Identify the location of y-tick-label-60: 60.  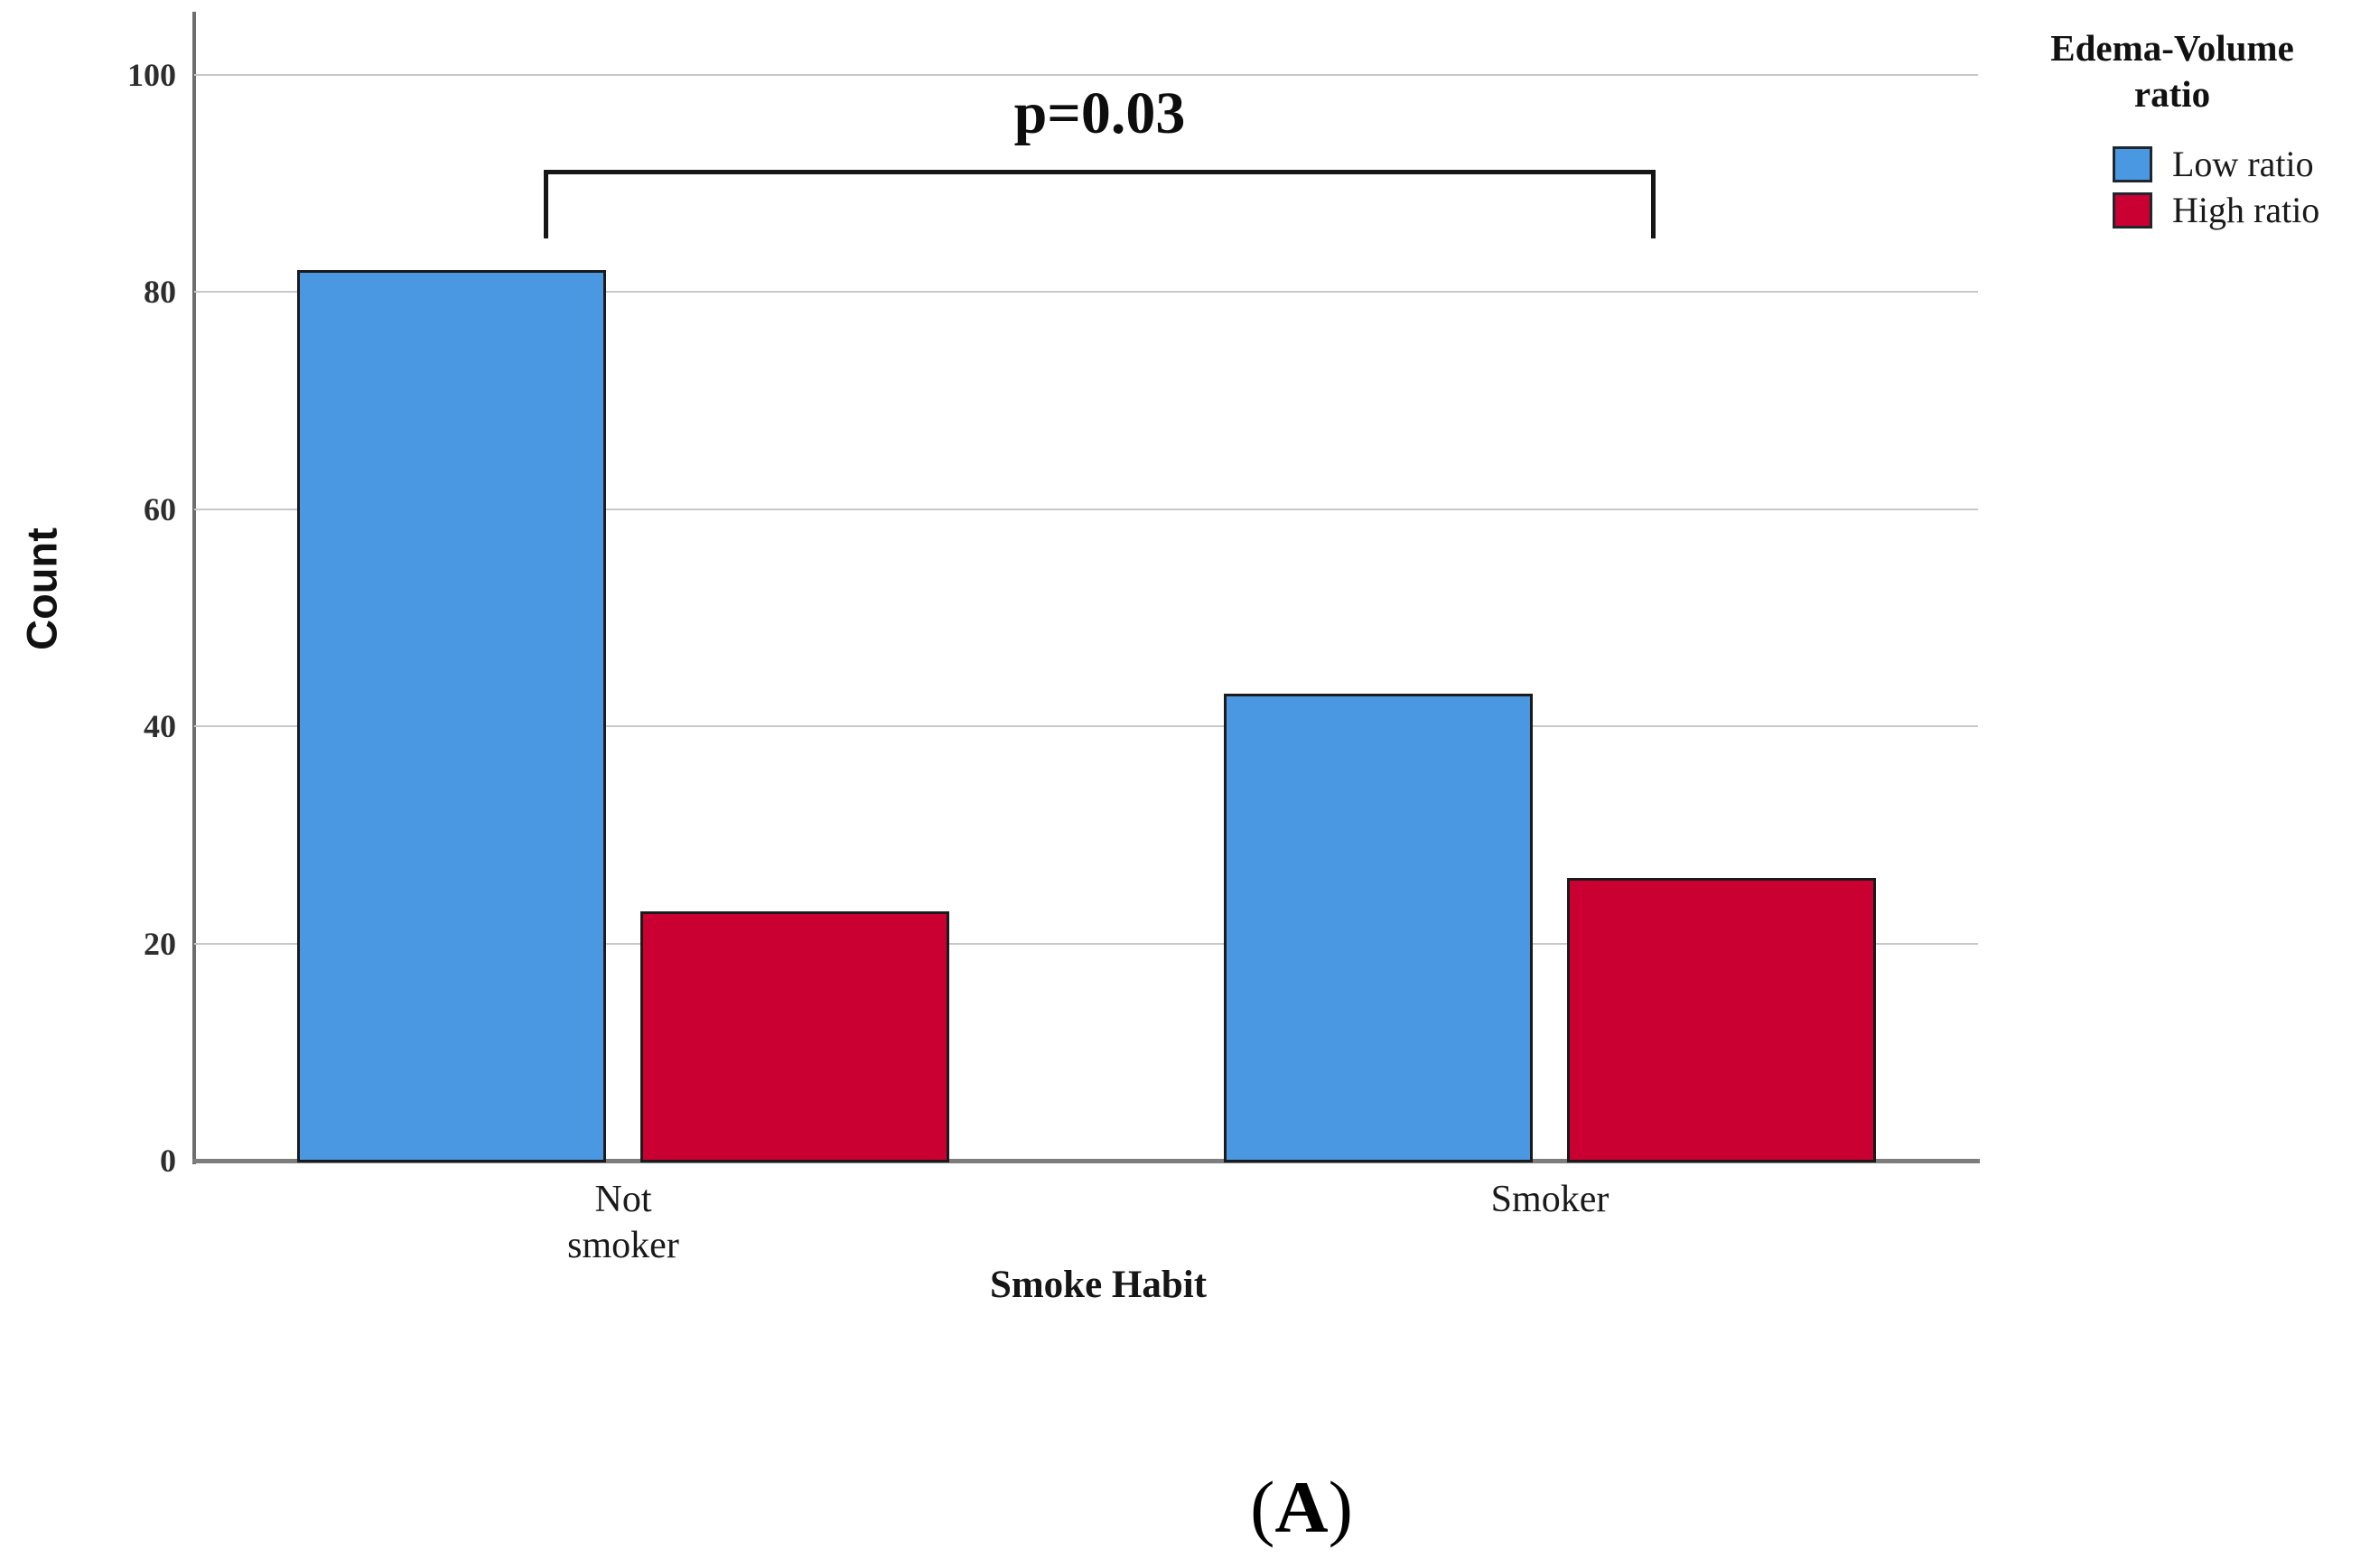
(160, 508).